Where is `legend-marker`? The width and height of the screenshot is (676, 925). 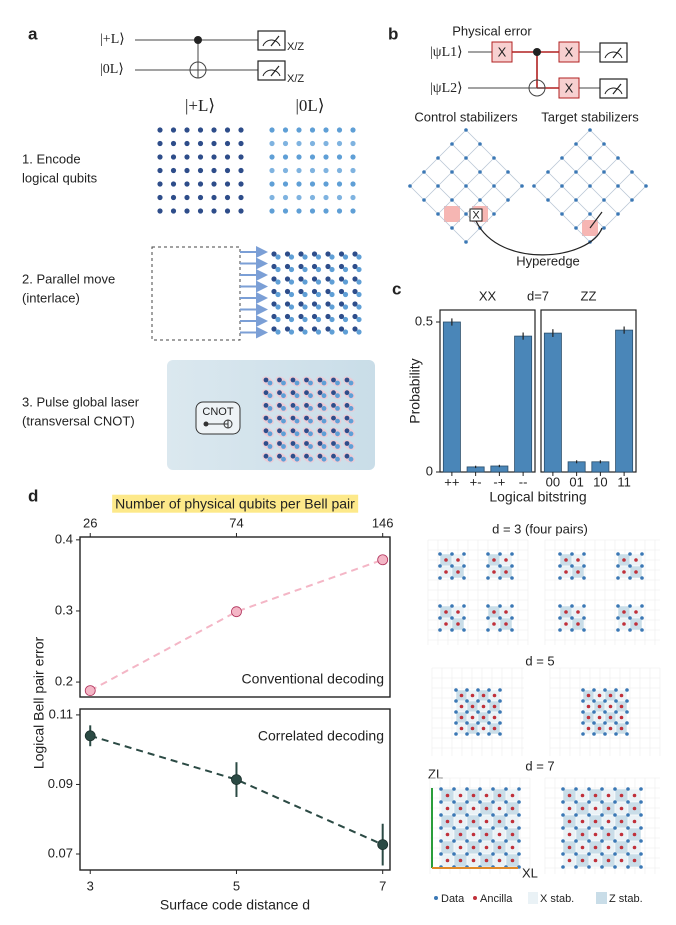 legend-marker is located at coordinates (475, 898).